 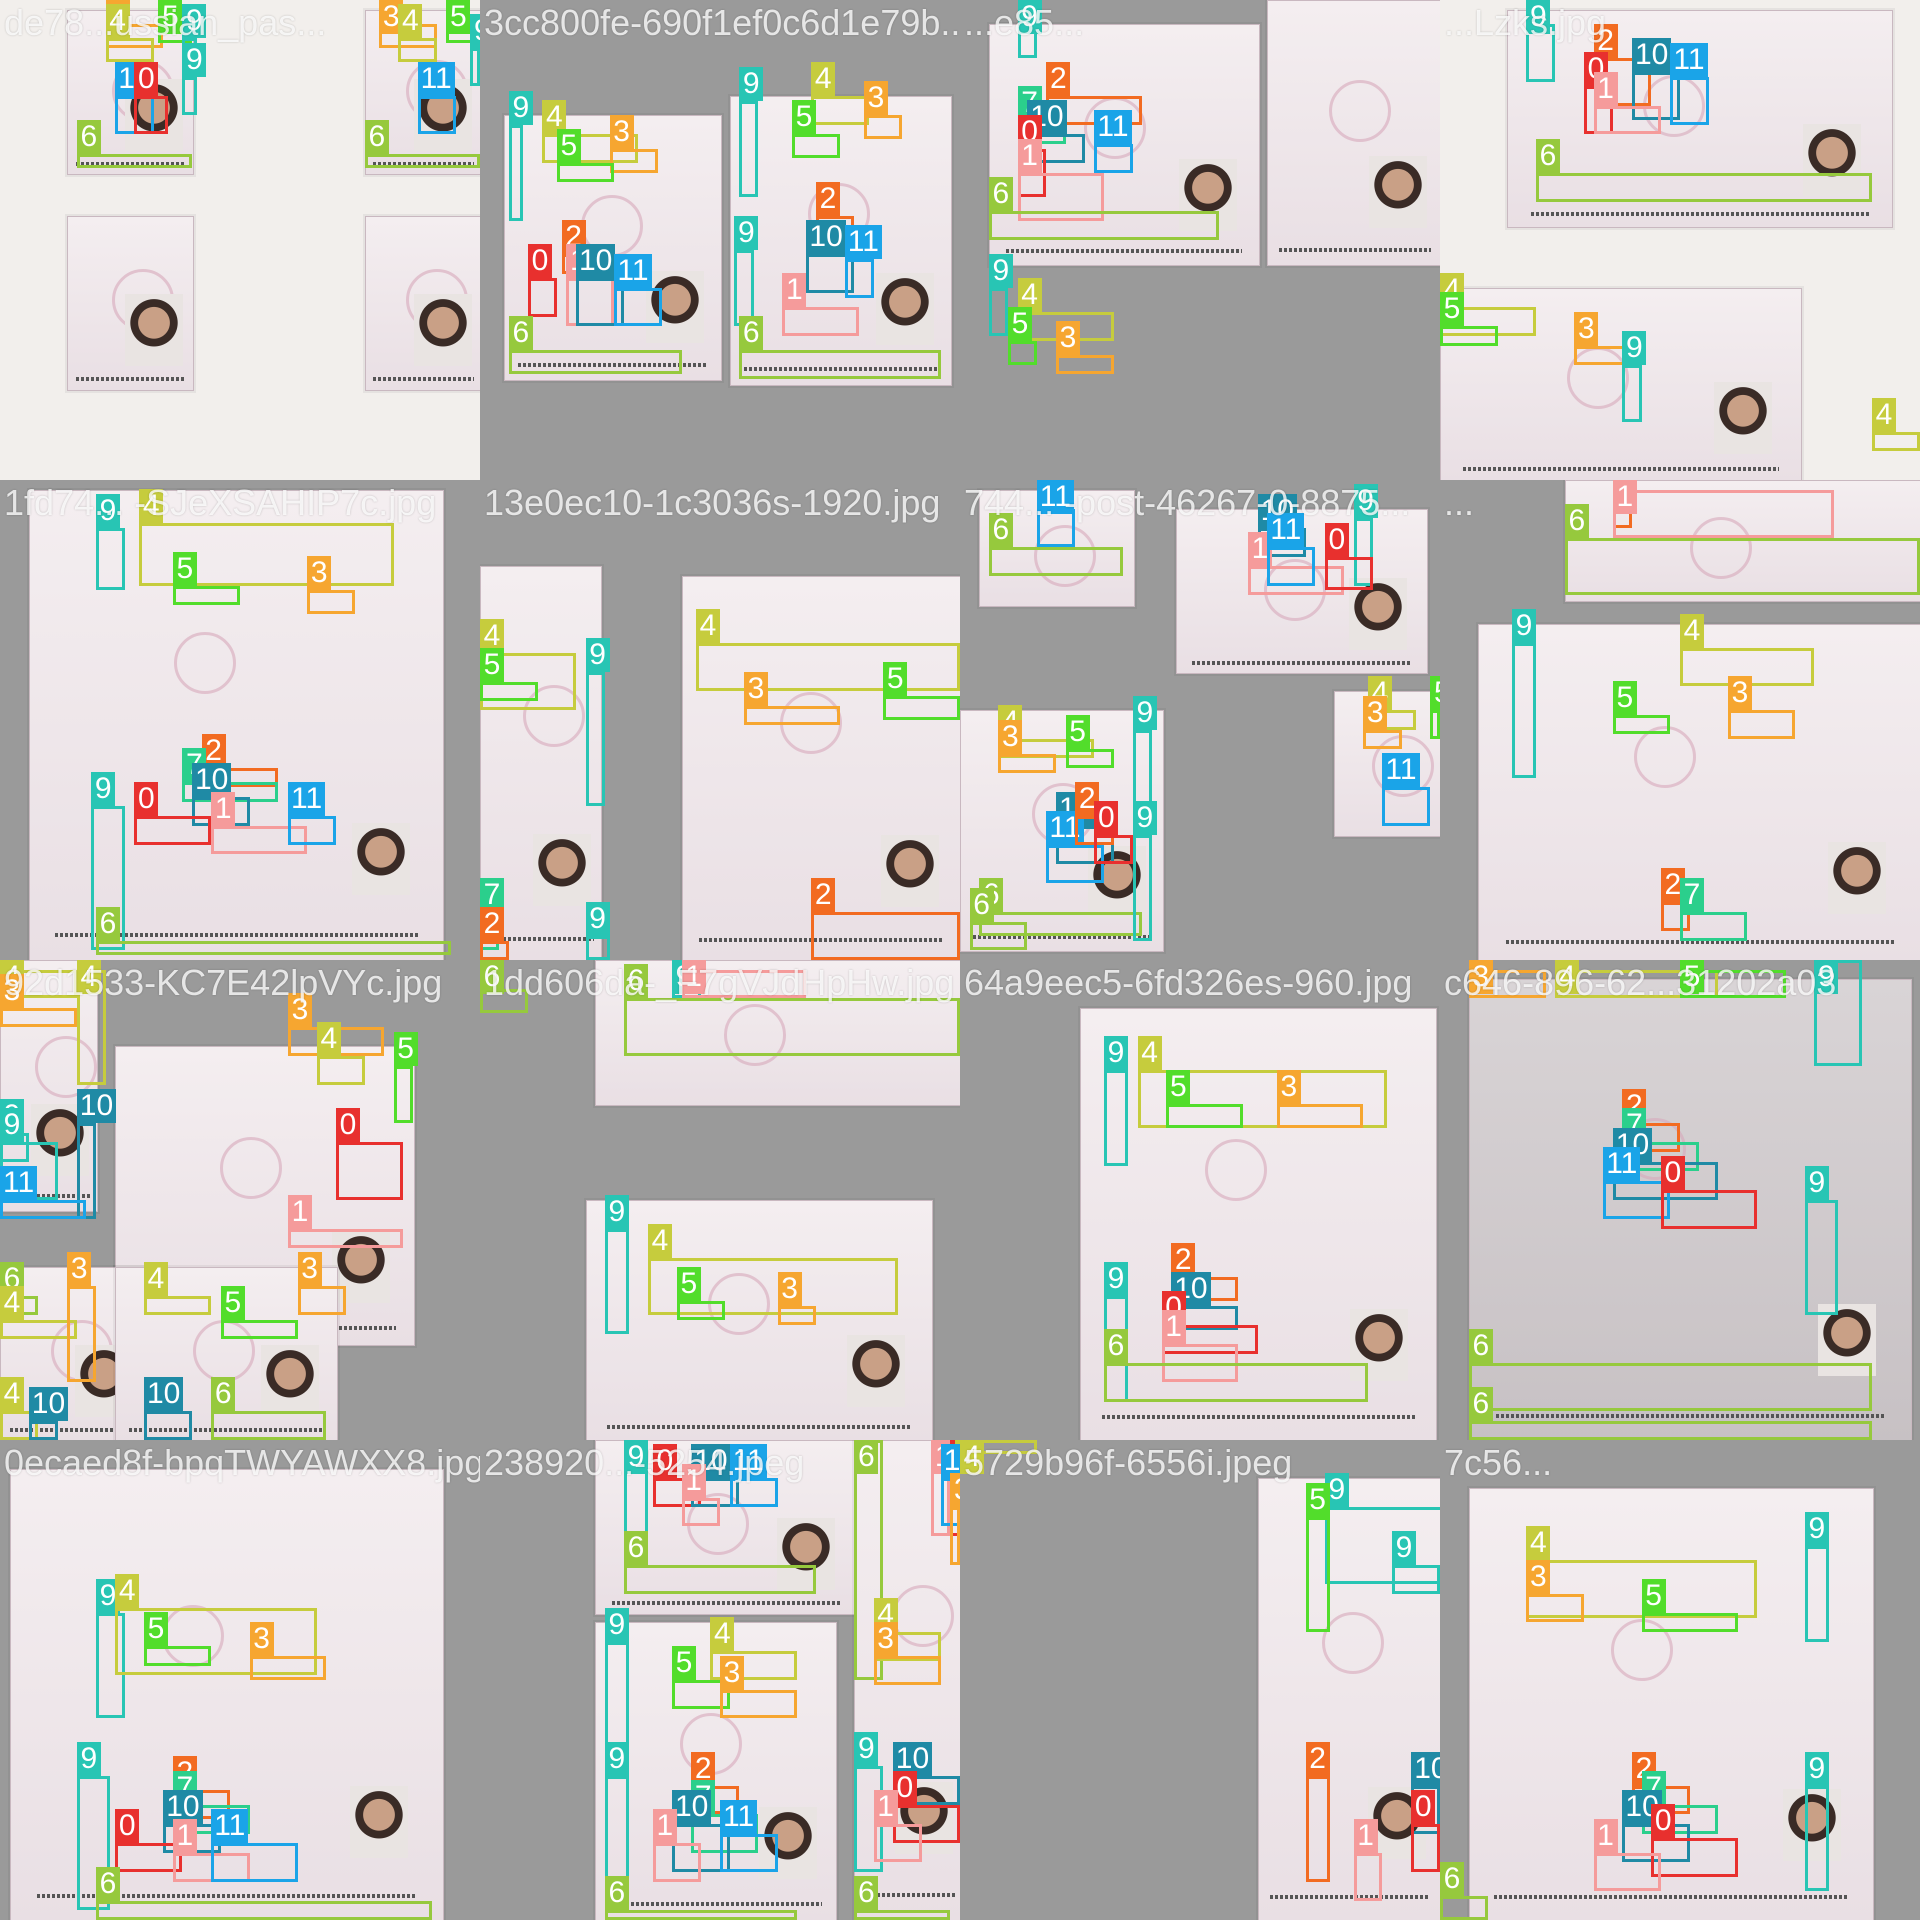 What do you see at coordinates (1680, 240) in the screenshot?
I see `mosaic-tile: 9 2 0 10 11 1 6 4 5 3 9 4 ...Lzks.jpg` at bounding box center [1680, 240].